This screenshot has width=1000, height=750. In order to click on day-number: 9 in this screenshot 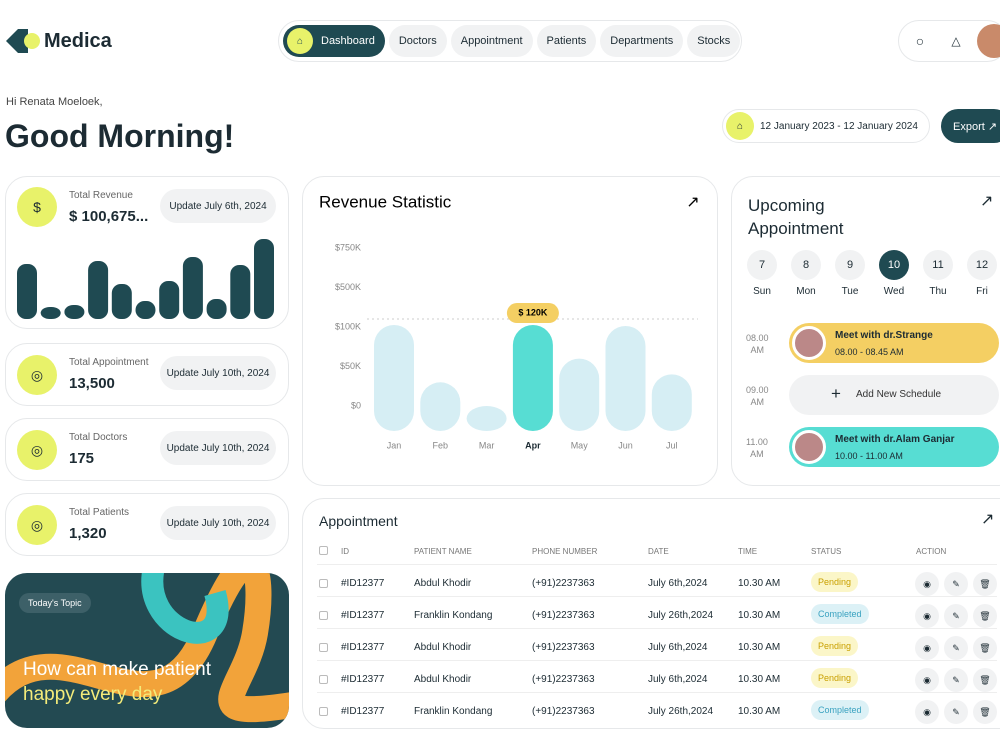, I will do `click(850, 265)`.